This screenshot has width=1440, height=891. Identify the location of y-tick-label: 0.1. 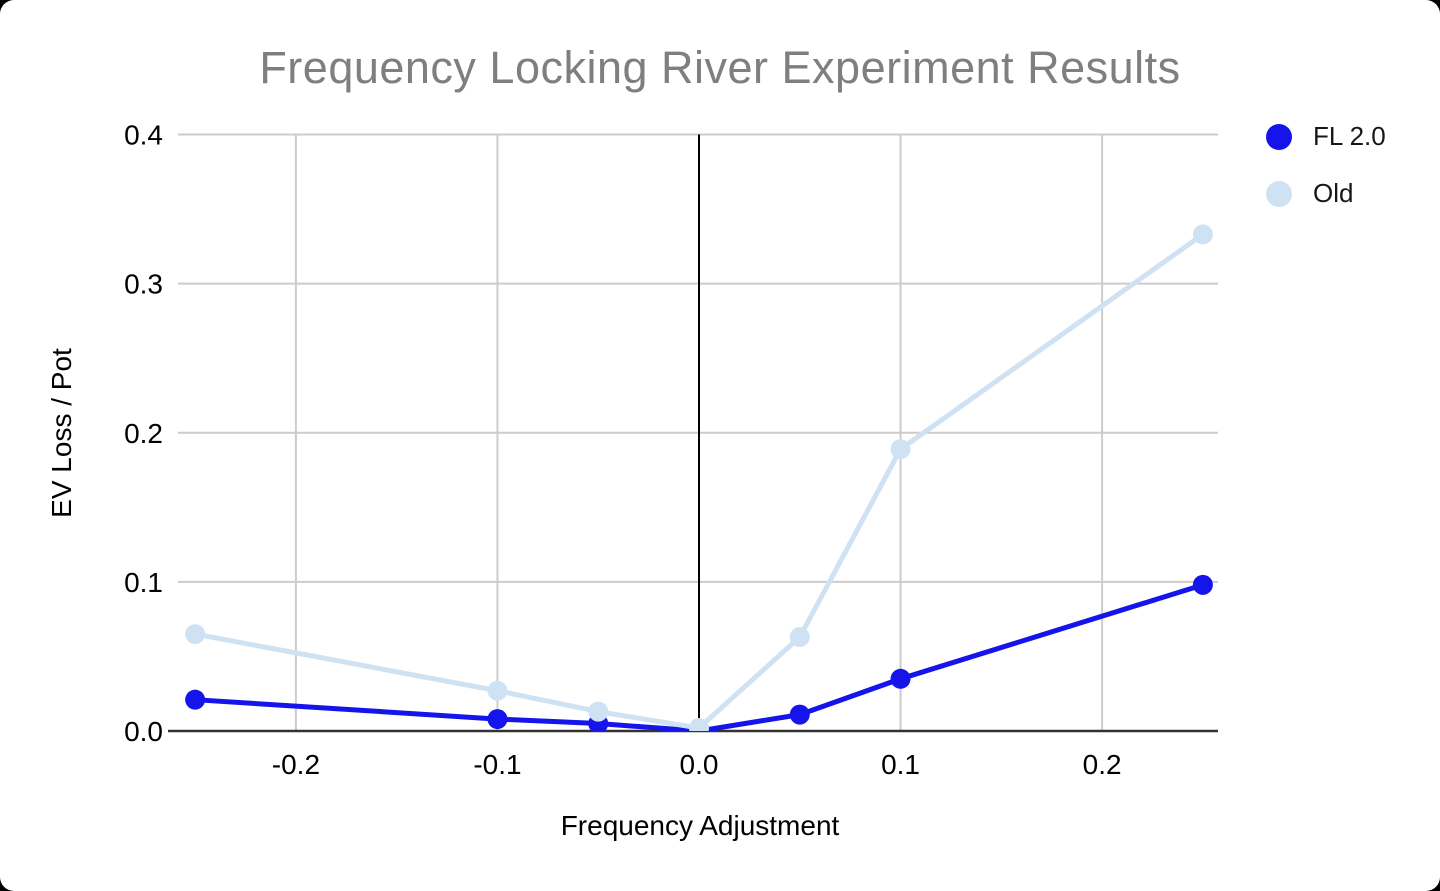
(143, 582).